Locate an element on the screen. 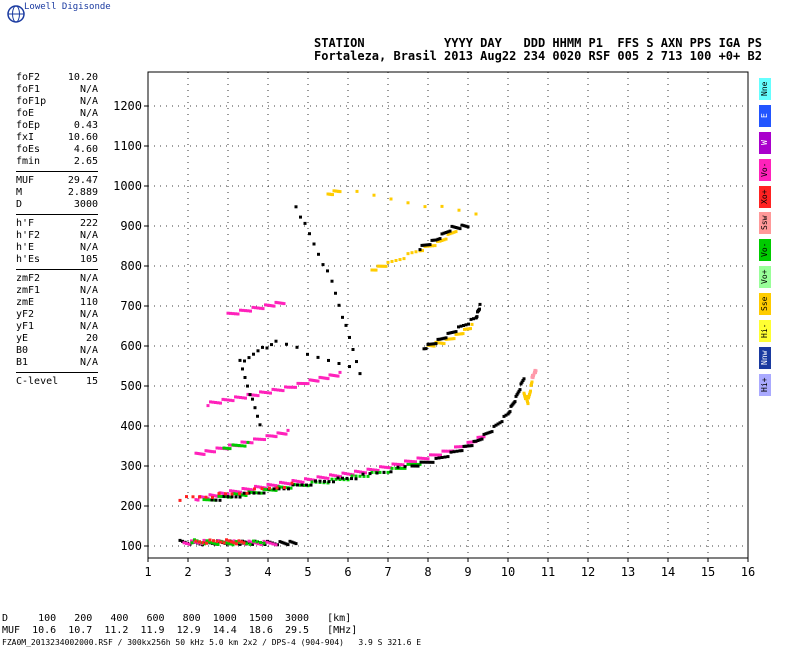 The height and width of the screenshot is (650, 800). x-tick-label: 6 is located at coordinates (347, 572).